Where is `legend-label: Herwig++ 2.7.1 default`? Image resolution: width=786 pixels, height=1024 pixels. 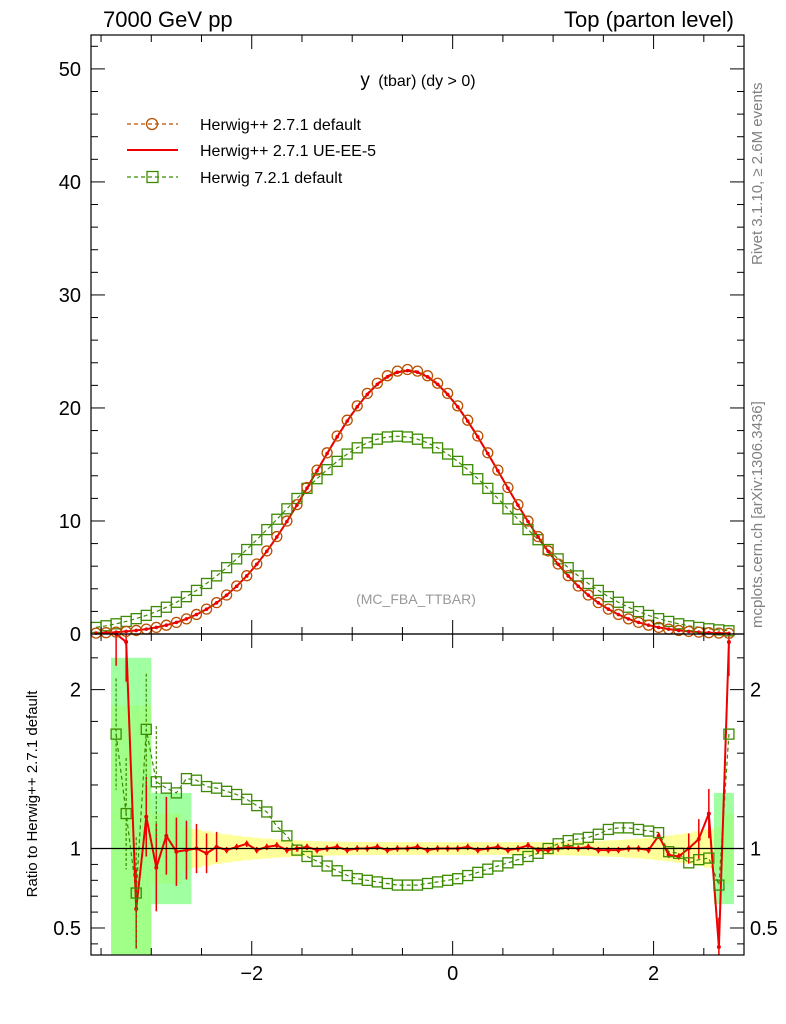
legend-label: Herwig++ 2.7.1 default is located at coordinates (281, 125).